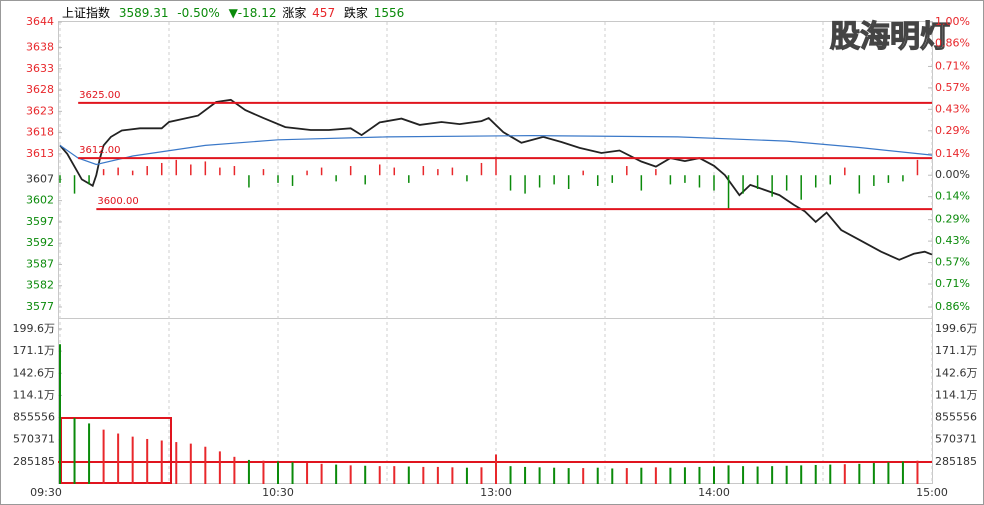 This screenshot has height=505, width=984. What do you see at coordinates (40, 306) in the screenshot?
I see `y-tick-label: 3577` at bounding box center [40, 306].